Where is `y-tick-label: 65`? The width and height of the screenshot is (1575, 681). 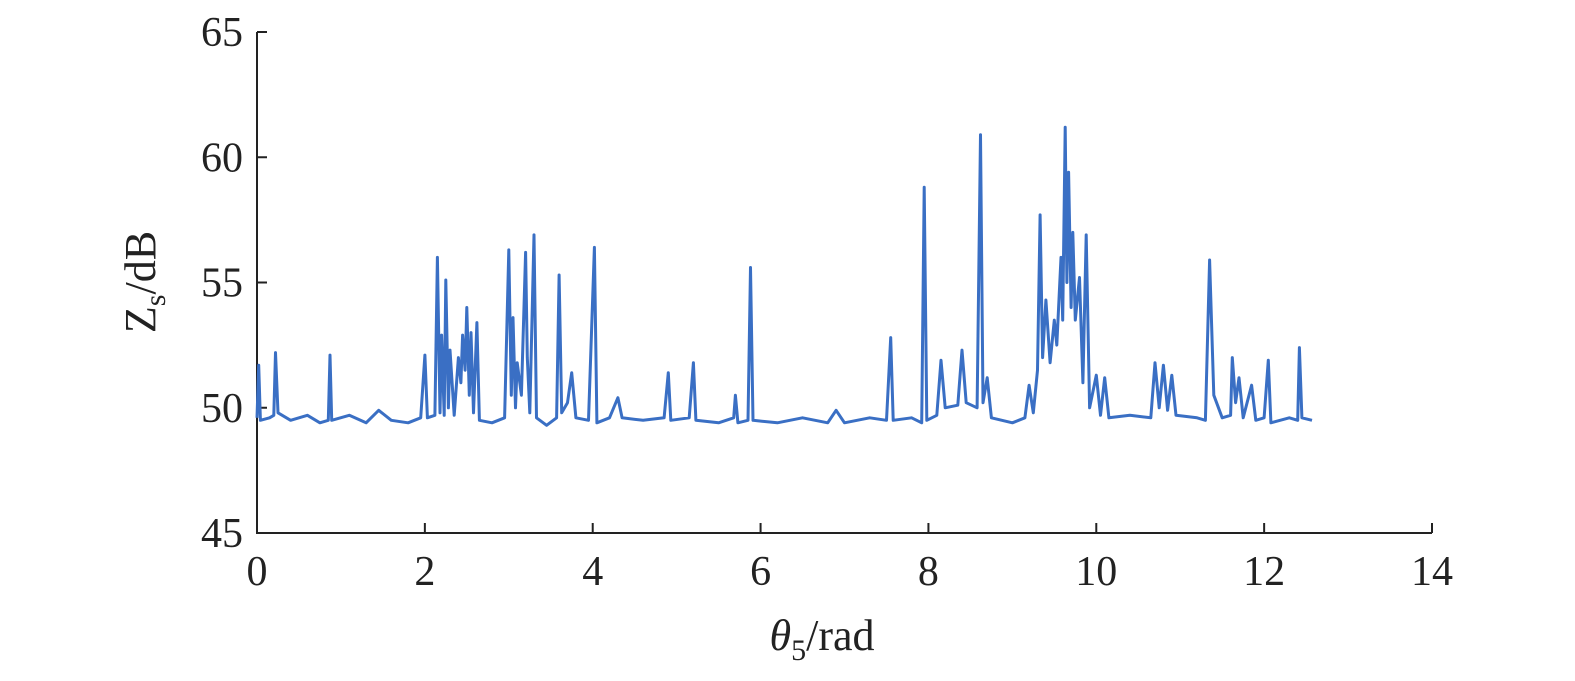
y-tick-label: 65 is located at coordinates (222, 33).